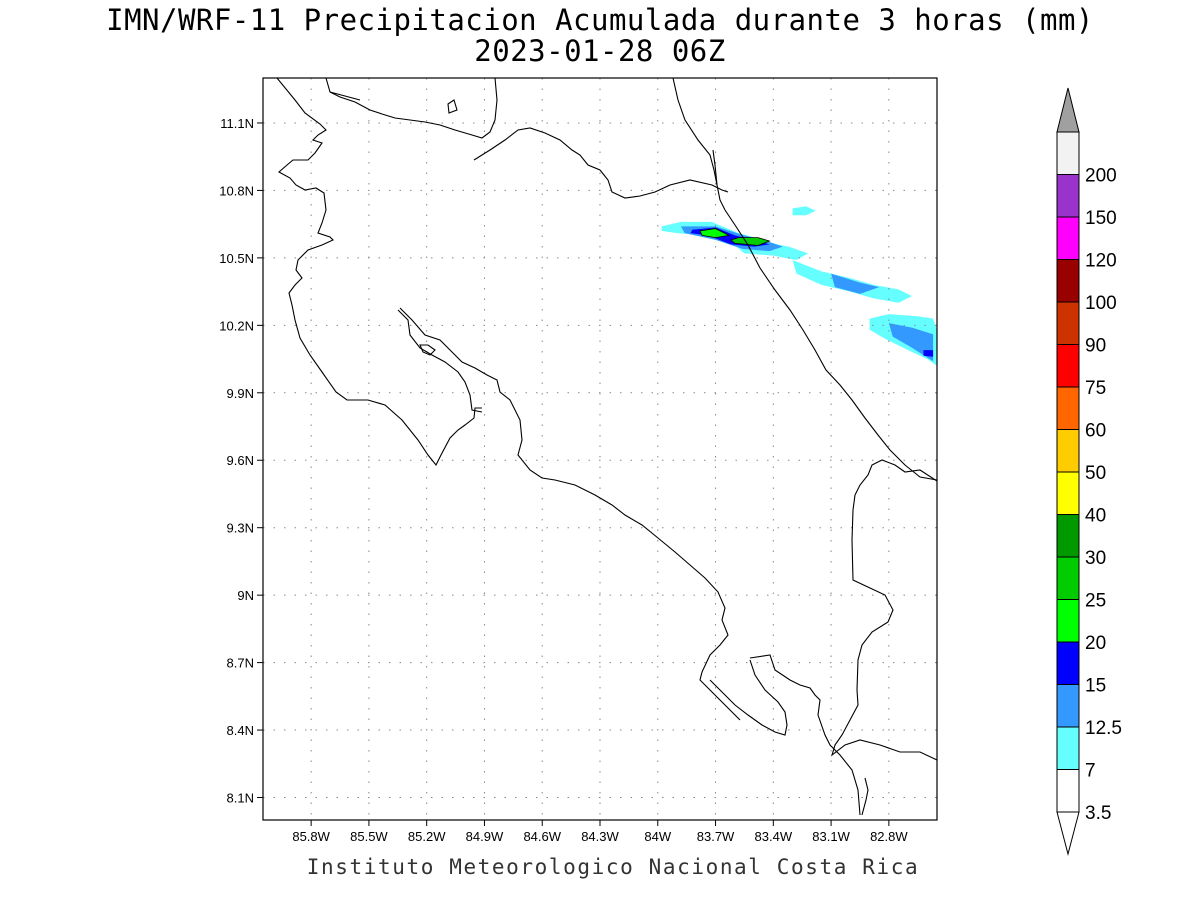 The height and width of the screenshot is (900, 1200). Describe the element at coordinates (240, 730) in the screenshot. I see `lat-tick-label: 8.4N` at that location.